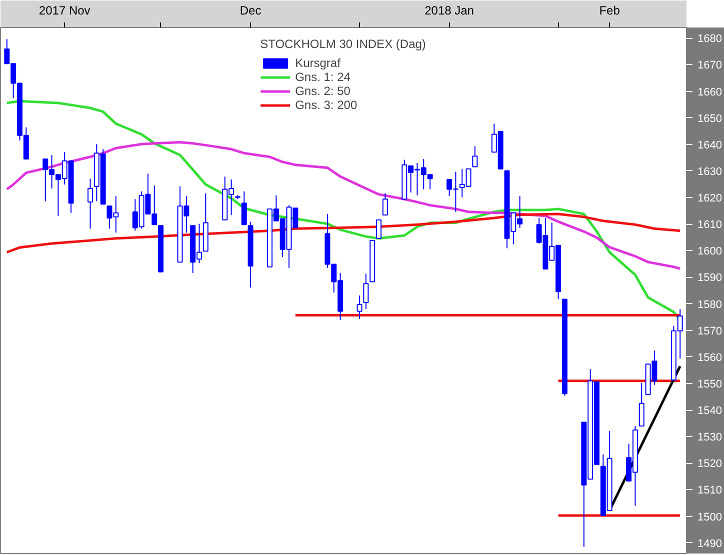  I want to click on y-tick-label: 1550, so click(710, 384).